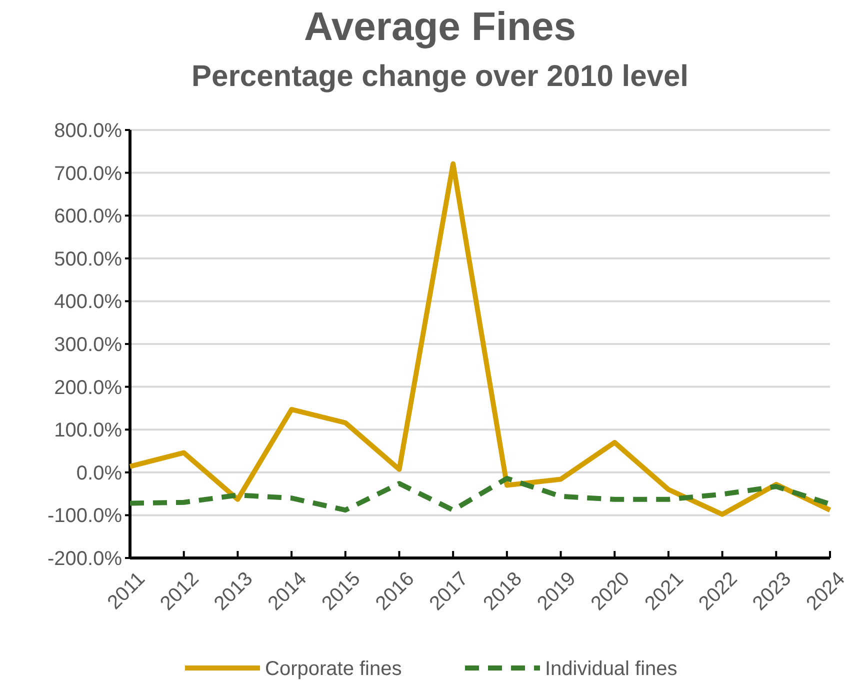  I want to click on y-tick-label: 800.0%, so click(88, 131).